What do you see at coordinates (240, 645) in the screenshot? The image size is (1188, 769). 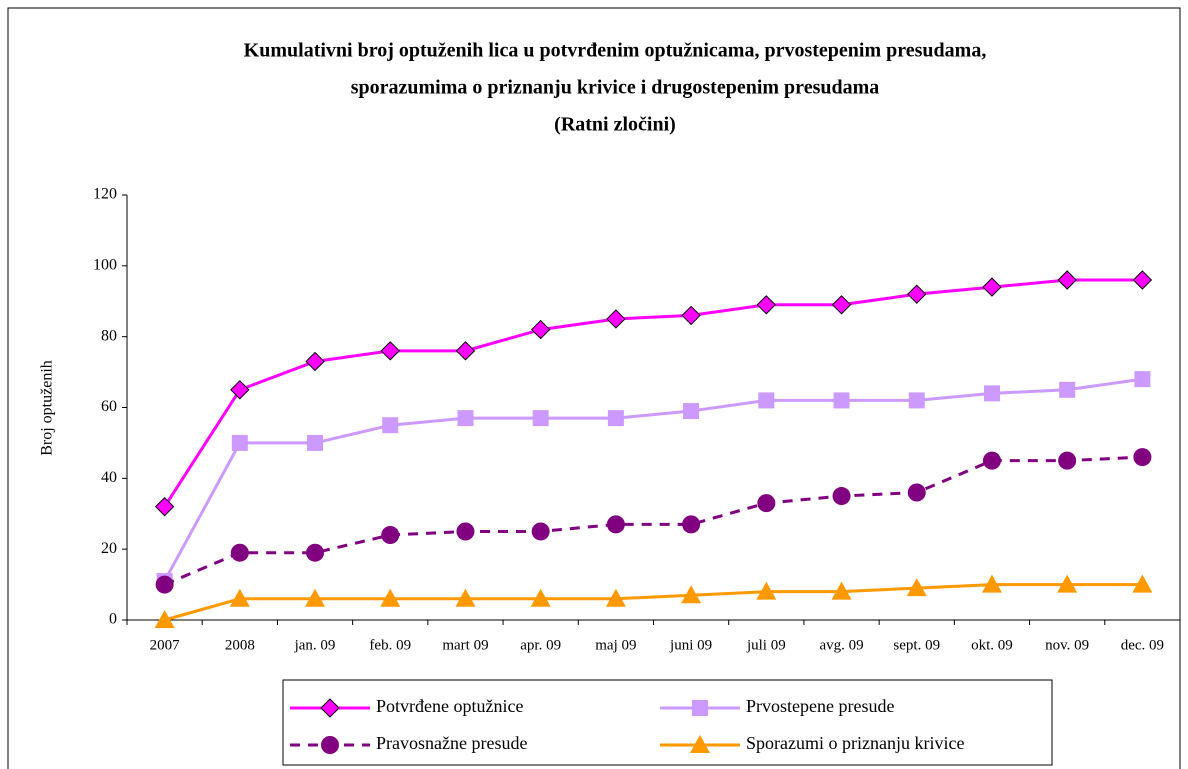 I see `x-tick-label: 2008` at bounding box center [240, 645].